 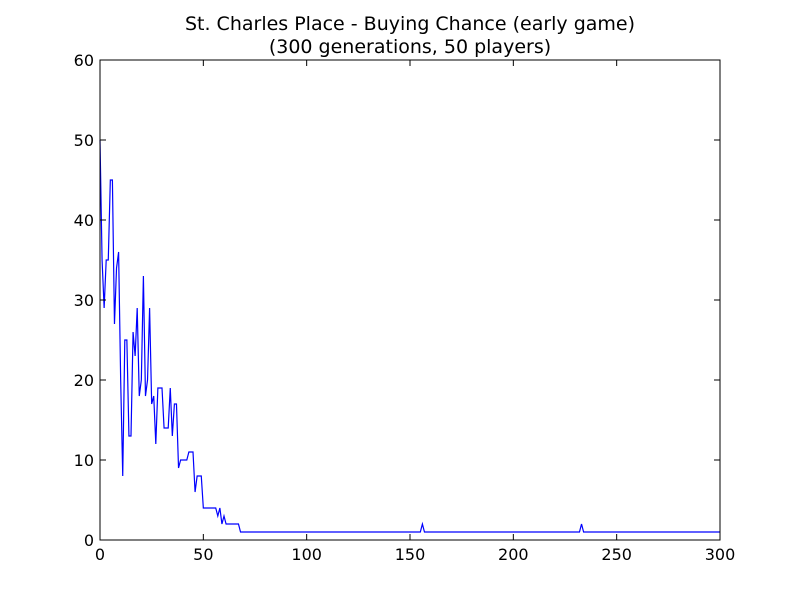 What do you see at coordinates (616, 554) in the screenshot?
I see `x-tick-label: 250` at bounding box center [616, 554].